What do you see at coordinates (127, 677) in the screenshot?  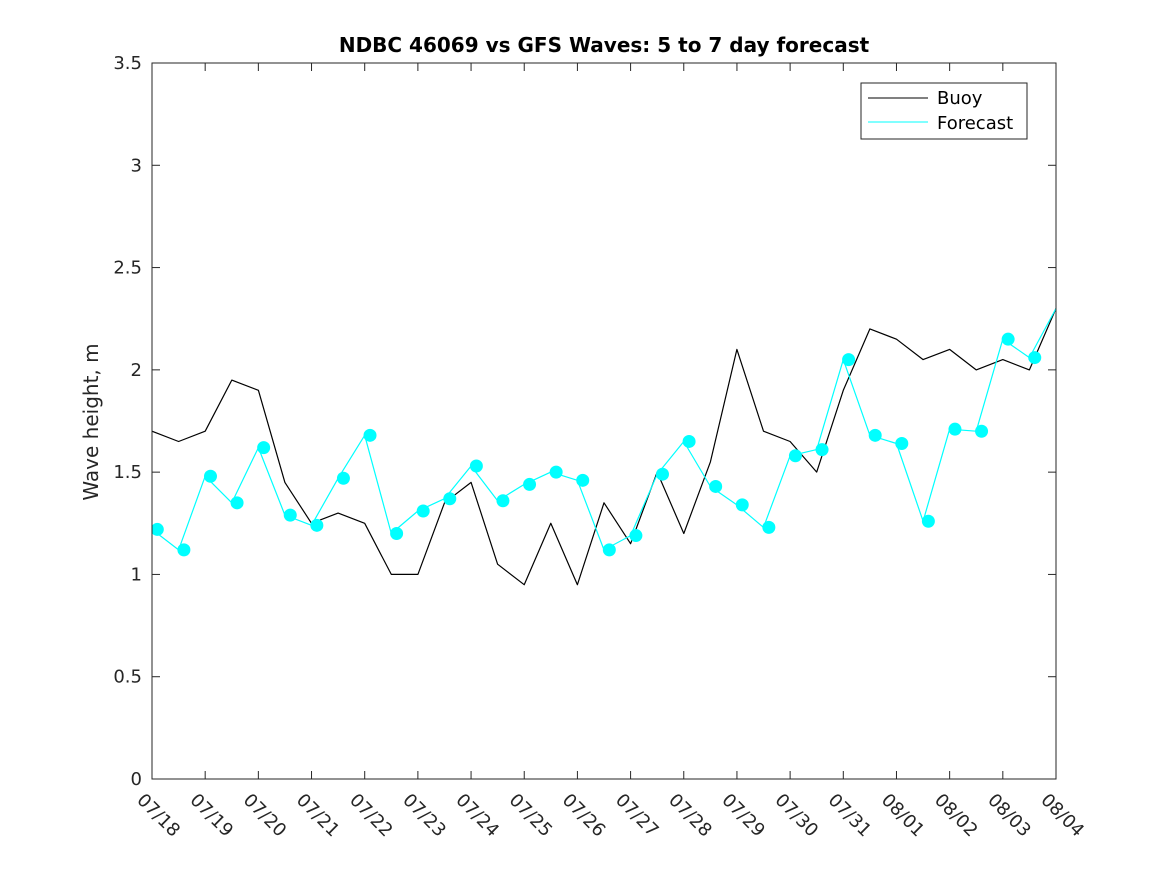 I see `y-tick-label: 0.5` at bounding box center [127, 677].